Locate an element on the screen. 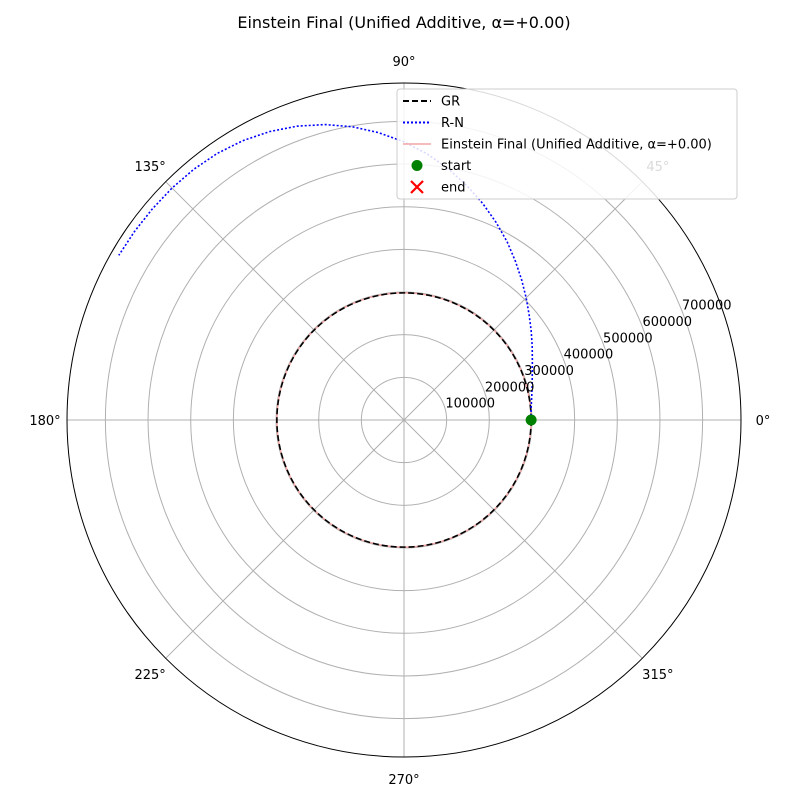 Image resolution: width=800 pixels, height=800 pixels. radius-gridline is located at coordinates (404, 420).